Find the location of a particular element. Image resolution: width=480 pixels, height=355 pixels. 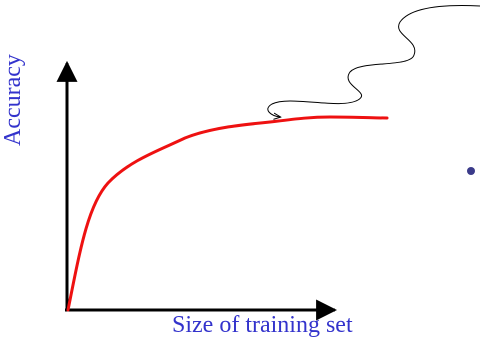

bullet-point is located at coordinates (471, 171).